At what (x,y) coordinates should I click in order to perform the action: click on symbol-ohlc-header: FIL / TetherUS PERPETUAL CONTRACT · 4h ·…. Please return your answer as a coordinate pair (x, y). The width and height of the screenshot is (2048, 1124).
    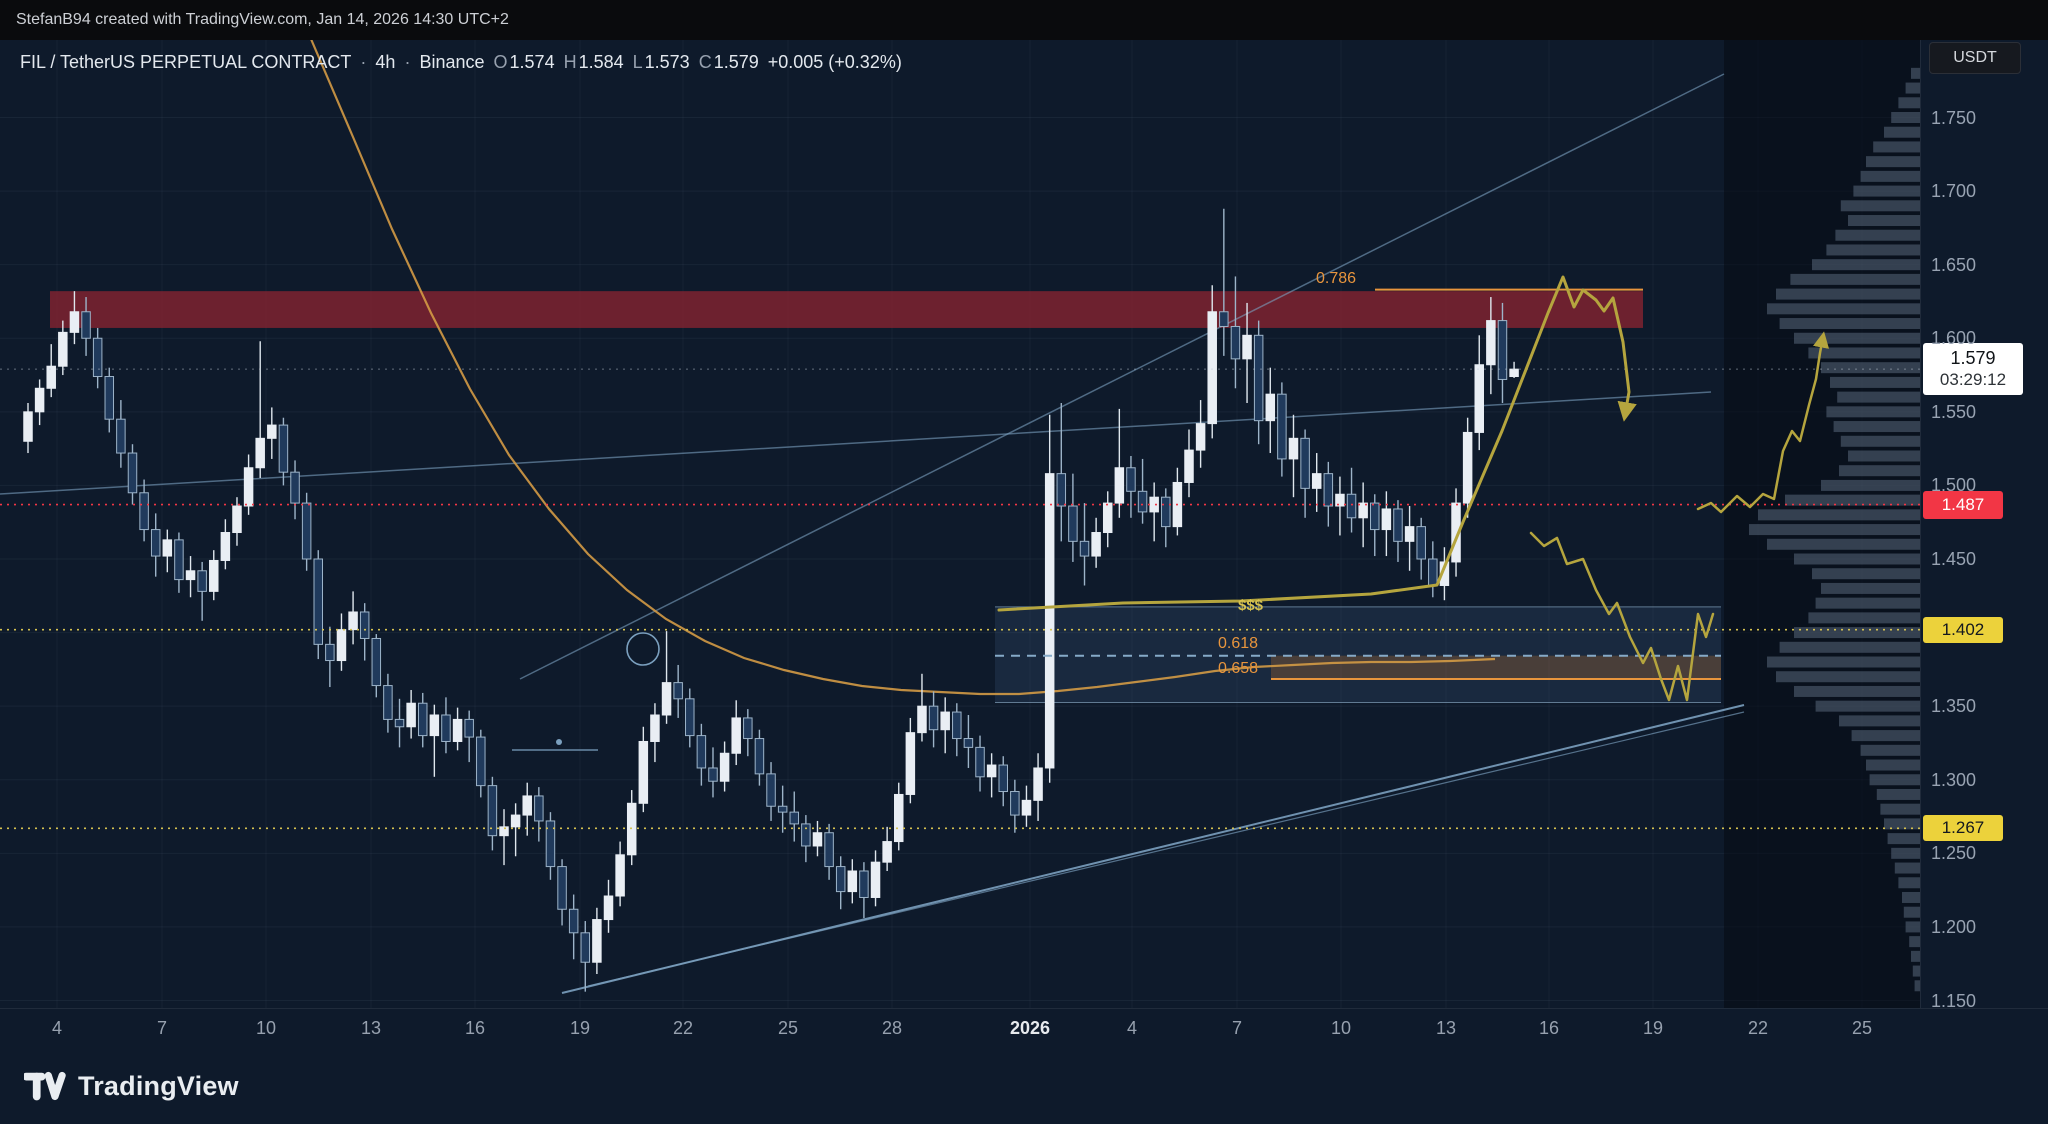
    Looking at the image, I should click on (461, 62).